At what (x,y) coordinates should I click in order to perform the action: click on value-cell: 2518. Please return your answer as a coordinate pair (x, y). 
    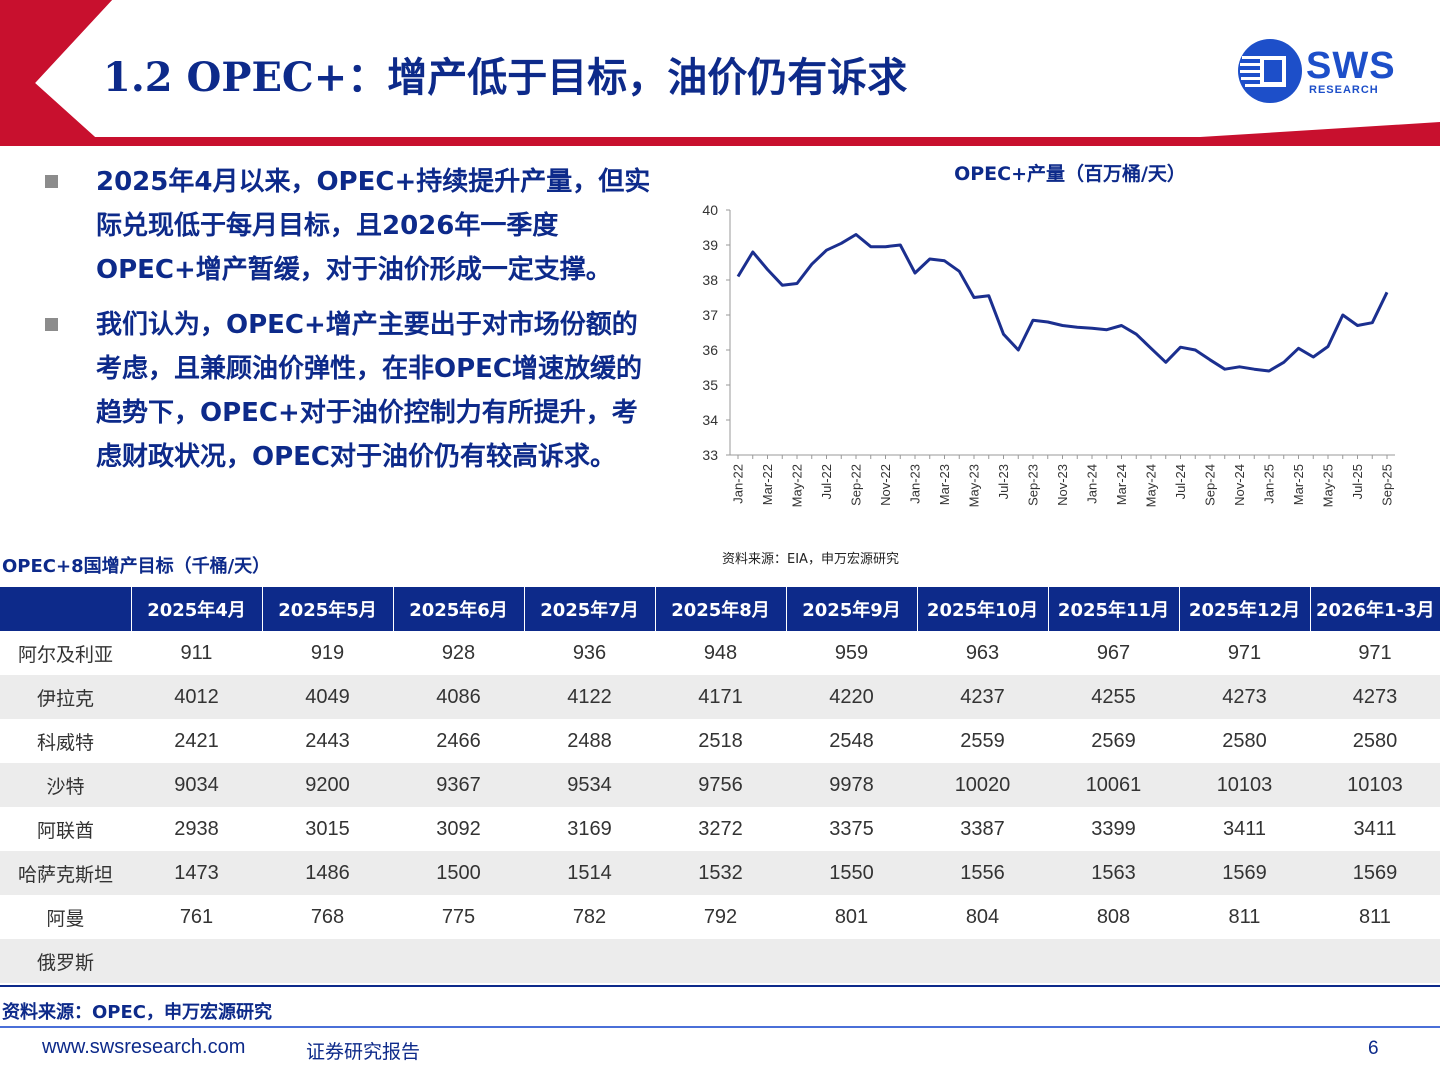
    Looking at the image, I should click on (720, 741).